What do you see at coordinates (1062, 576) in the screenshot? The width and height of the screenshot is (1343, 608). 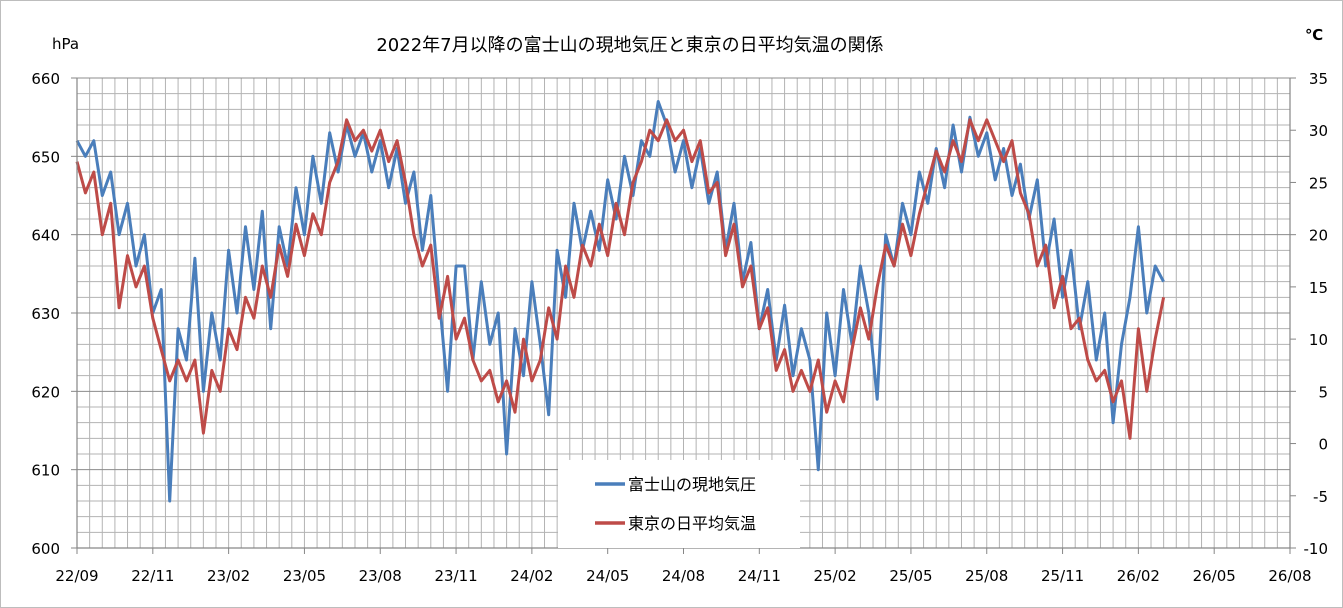 I see `x-tick-label: 25/11` at bounding box center [1062, 576].